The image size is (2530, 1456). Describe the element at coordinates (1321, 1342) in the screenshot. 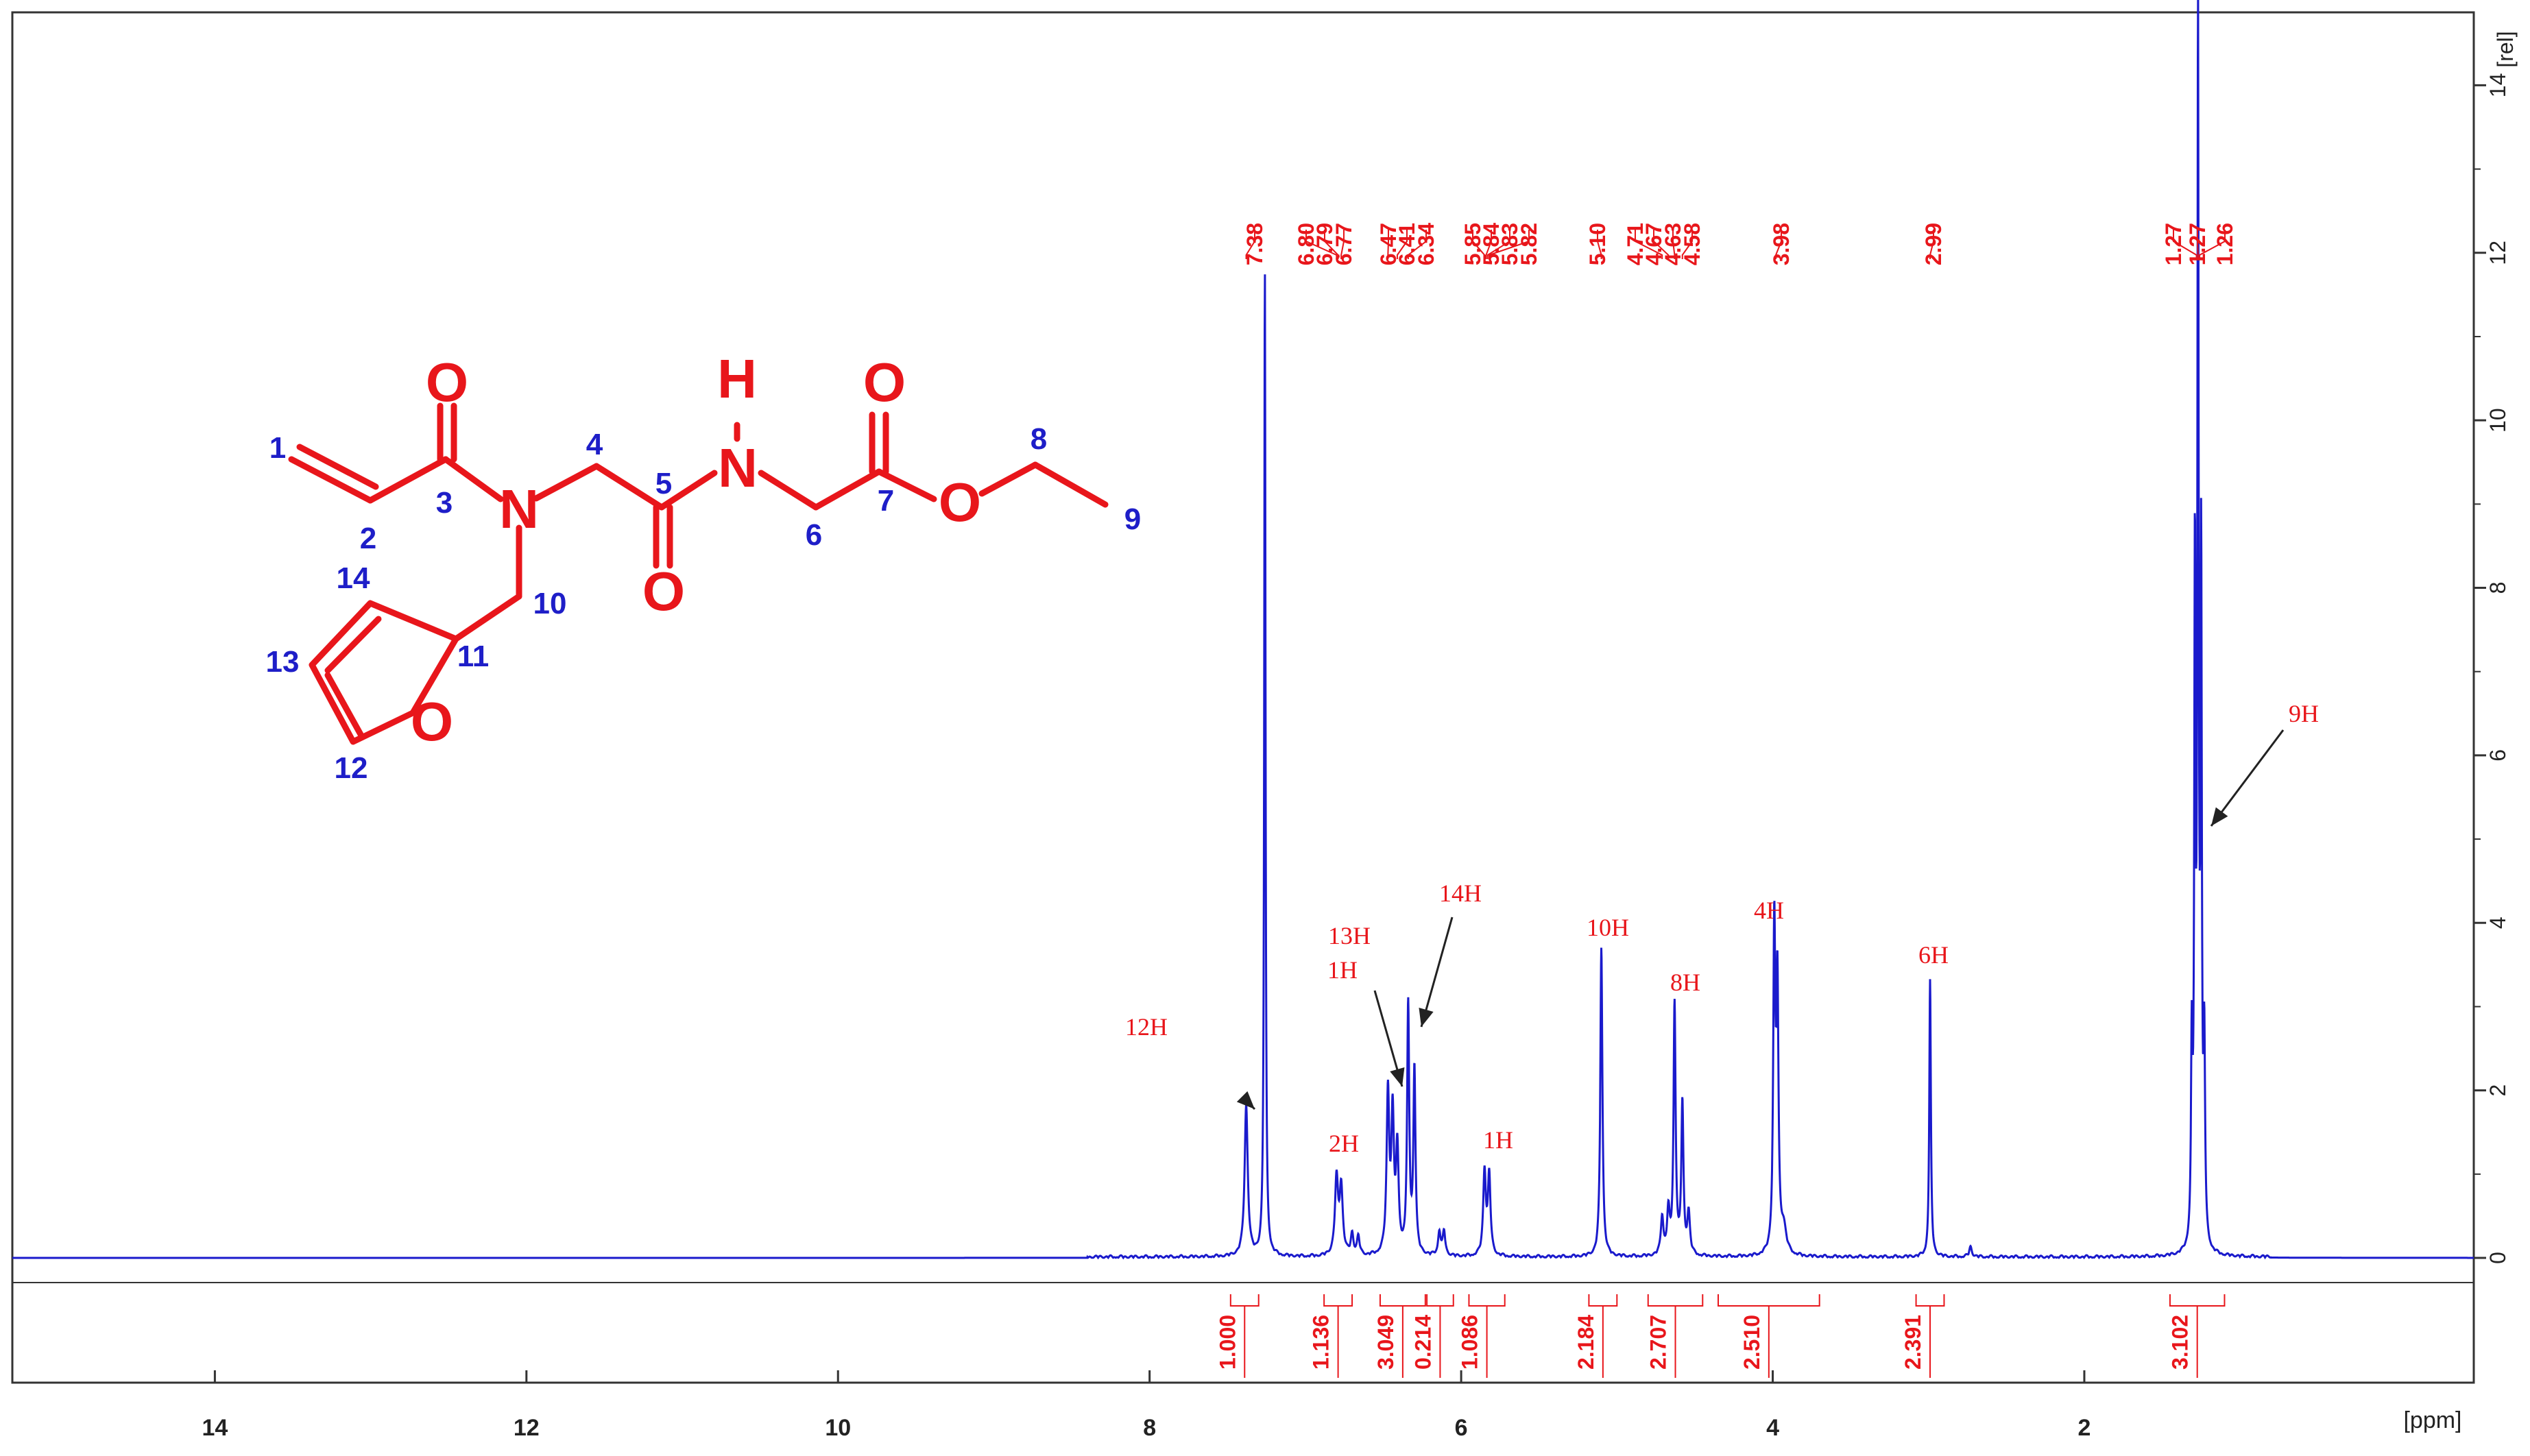

I see `integral-value: 1.136` at that location.